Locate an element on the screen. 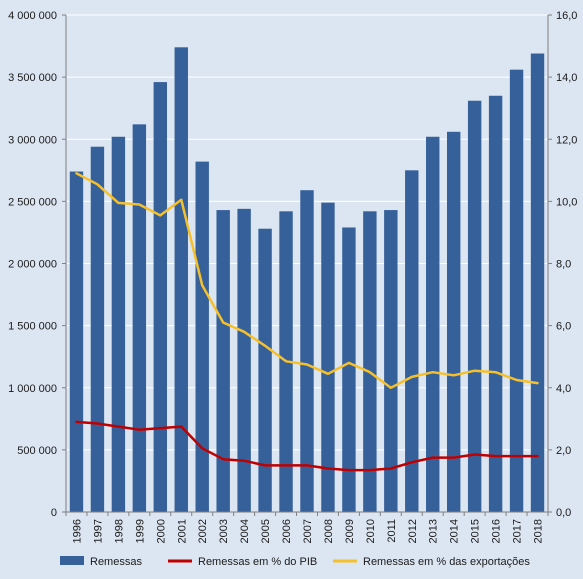 The width and height of the screenshot is (583, 579). x-tick-label-1996: 1996 is located at coordinates (77, 531).